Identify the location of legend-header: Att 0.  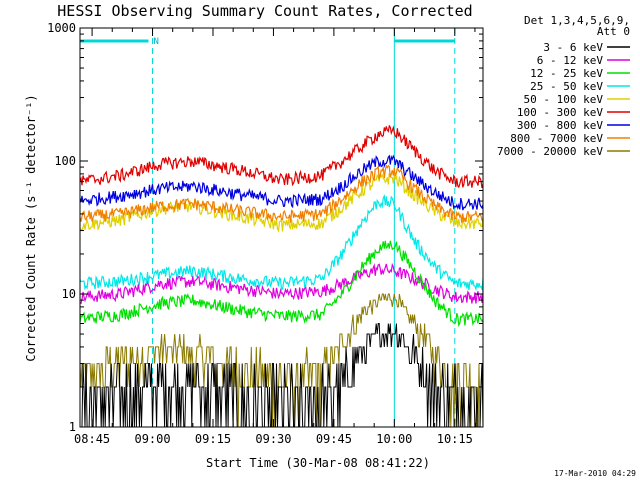
(613, 31).